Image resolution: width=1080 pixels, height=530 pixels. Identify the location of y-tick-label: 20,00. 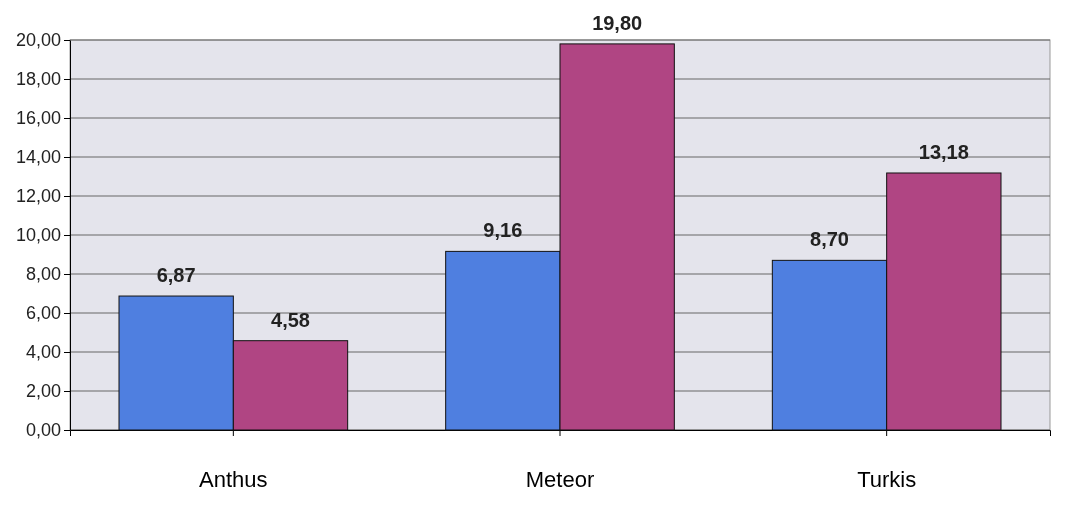
(38, 40).